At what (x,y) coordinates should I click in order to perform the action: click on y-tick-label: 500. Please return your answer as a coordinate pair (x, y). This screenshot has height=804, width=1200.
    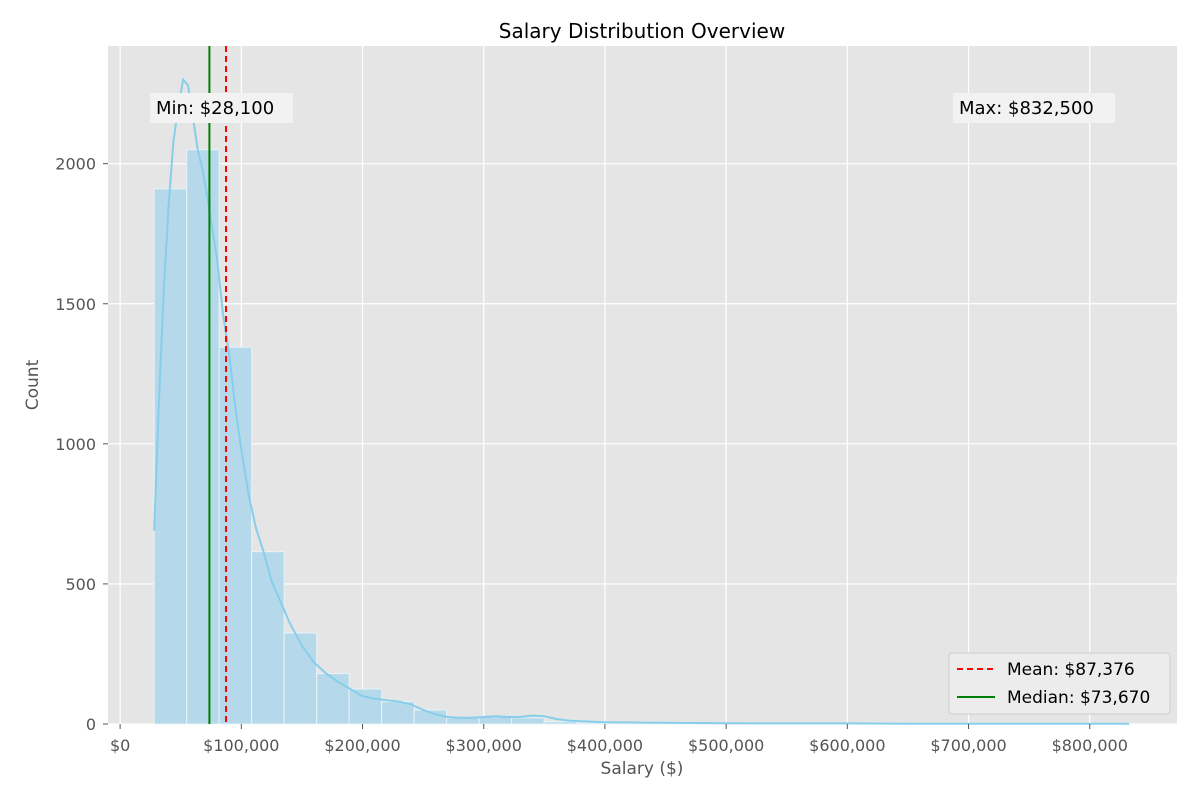
    Looking at the image, I should click on (80, 584).